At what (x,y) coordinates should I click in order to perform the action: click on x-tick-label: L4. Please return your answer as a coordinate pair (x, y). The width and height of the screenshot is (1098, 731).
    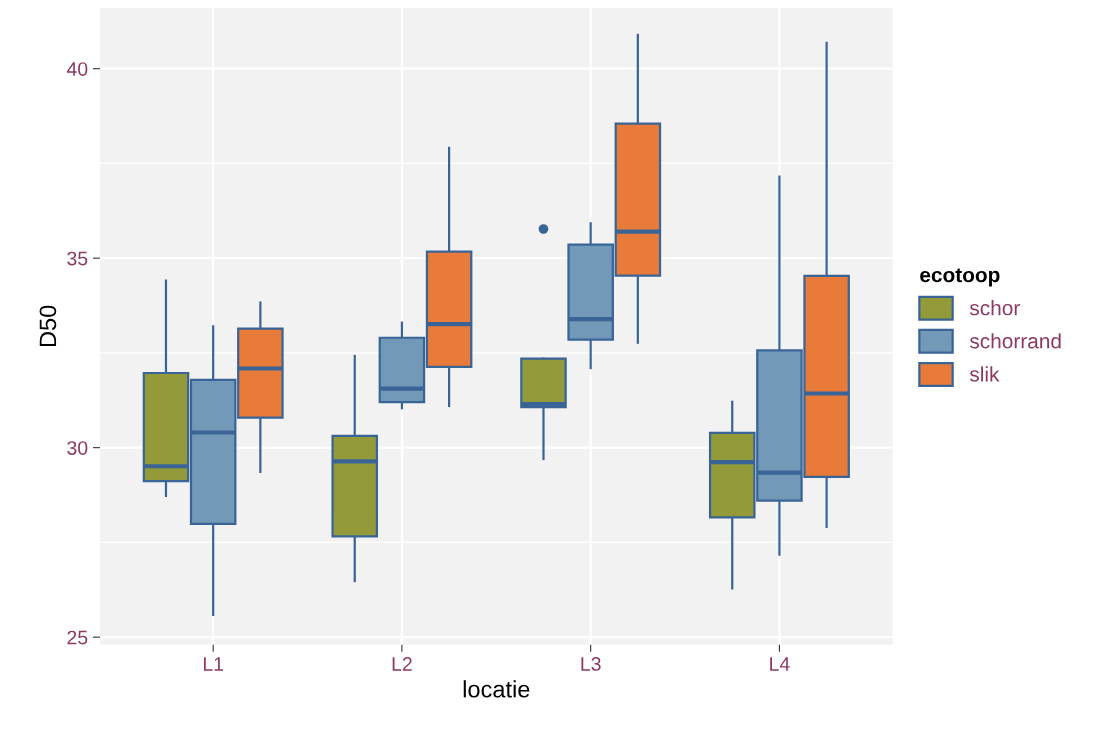
    Looking at the image, I should click on (780, 664).